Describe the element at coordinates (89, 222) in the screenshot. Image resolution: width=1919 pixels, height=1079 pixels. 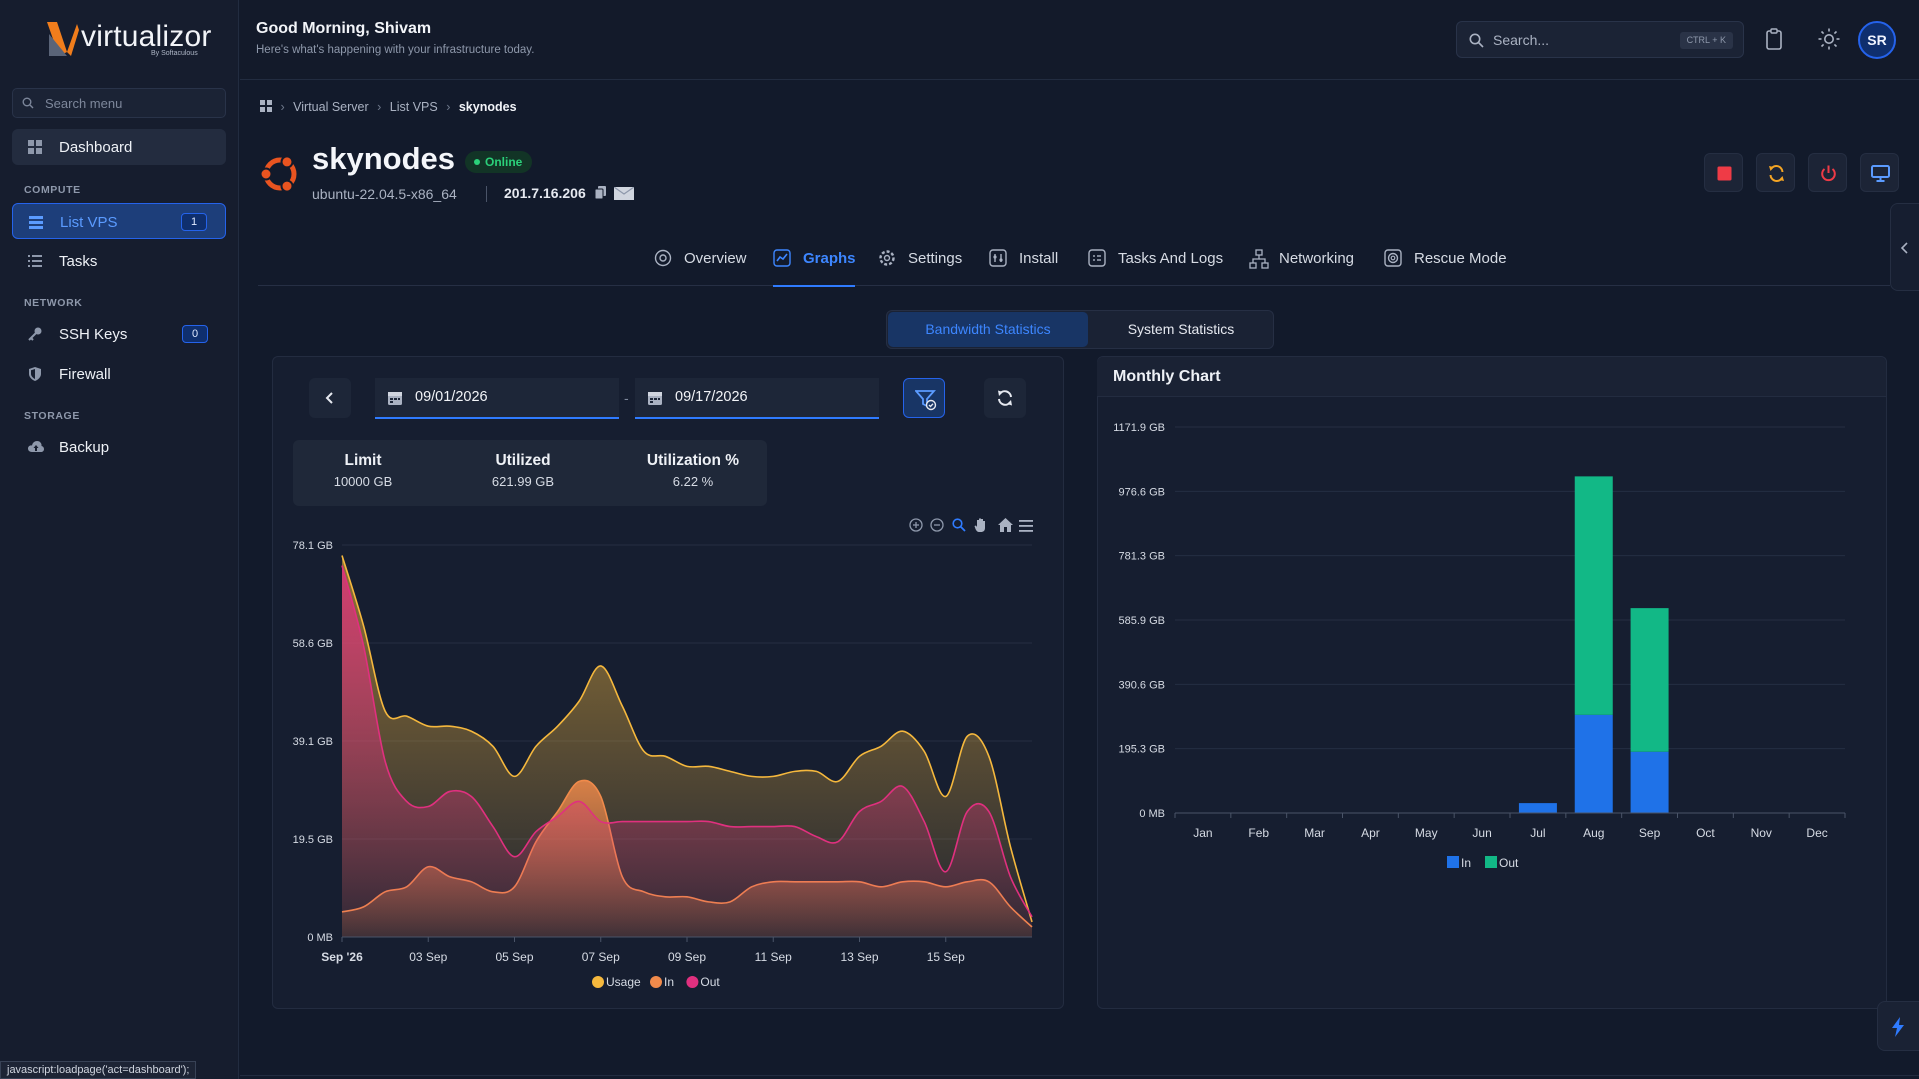
I see `sidebar-item-label: List VPS` at that location.